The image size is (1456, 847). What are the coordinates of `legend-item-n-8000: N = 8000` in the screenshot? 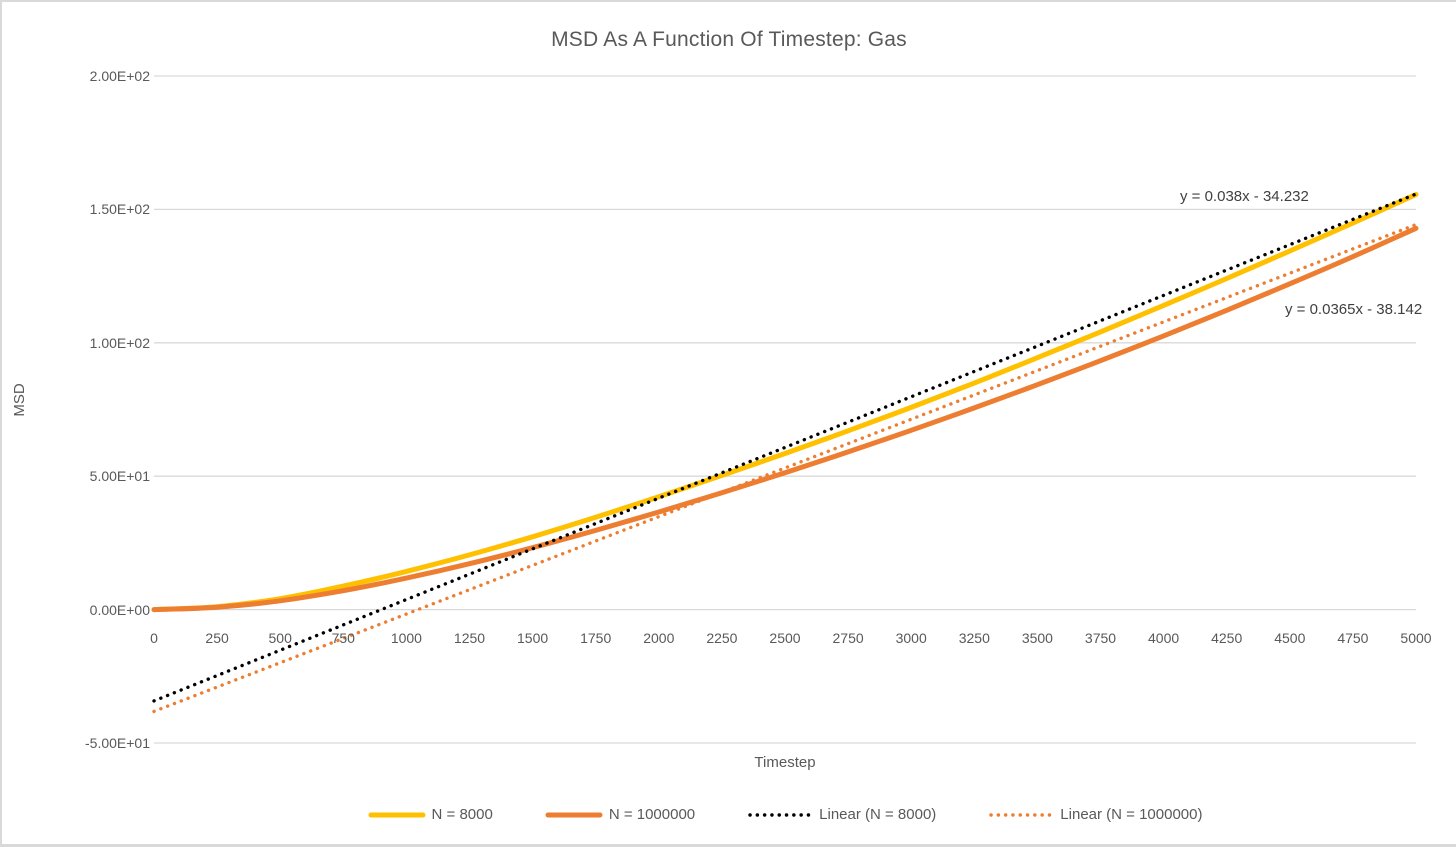 It's located at (430, 814).